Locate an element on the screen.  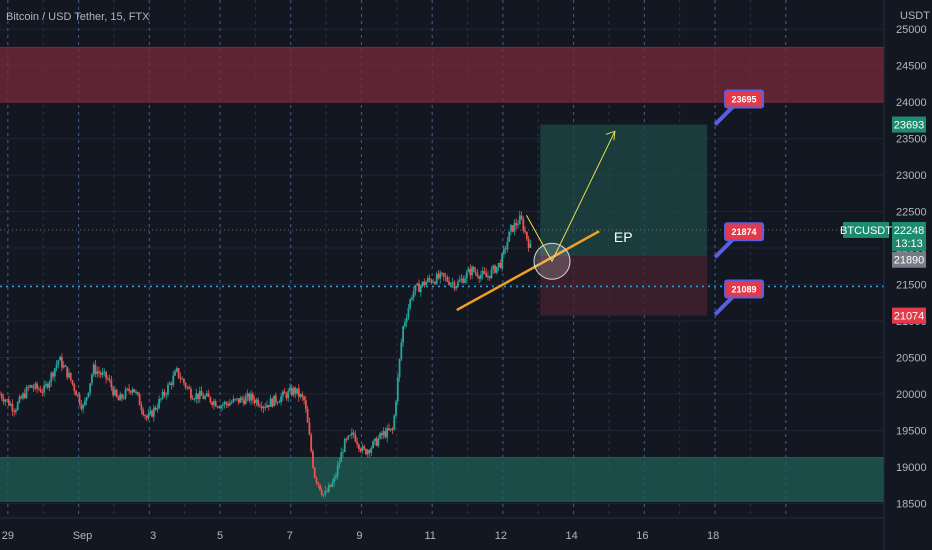
y-tick-label: 19500 is located at coordinates (911, 431).